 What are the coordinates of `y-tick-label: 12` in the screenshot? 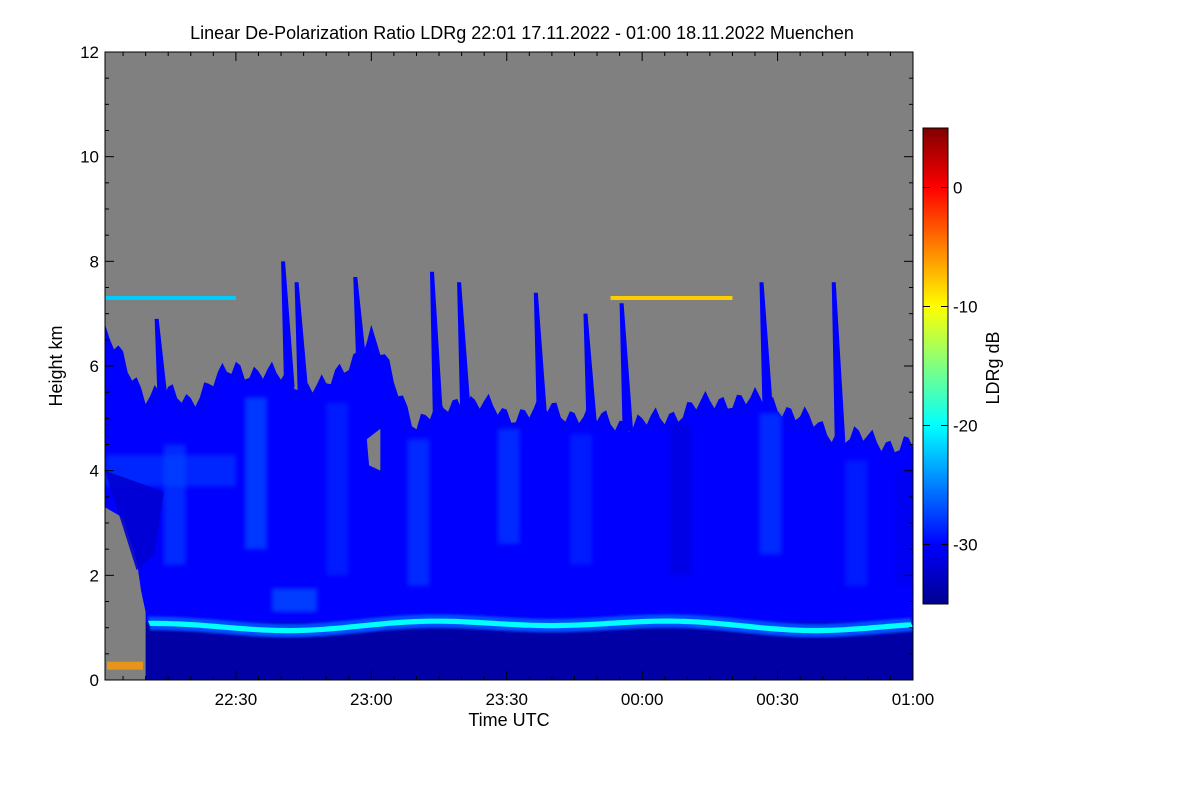 It's located at (89, 52).